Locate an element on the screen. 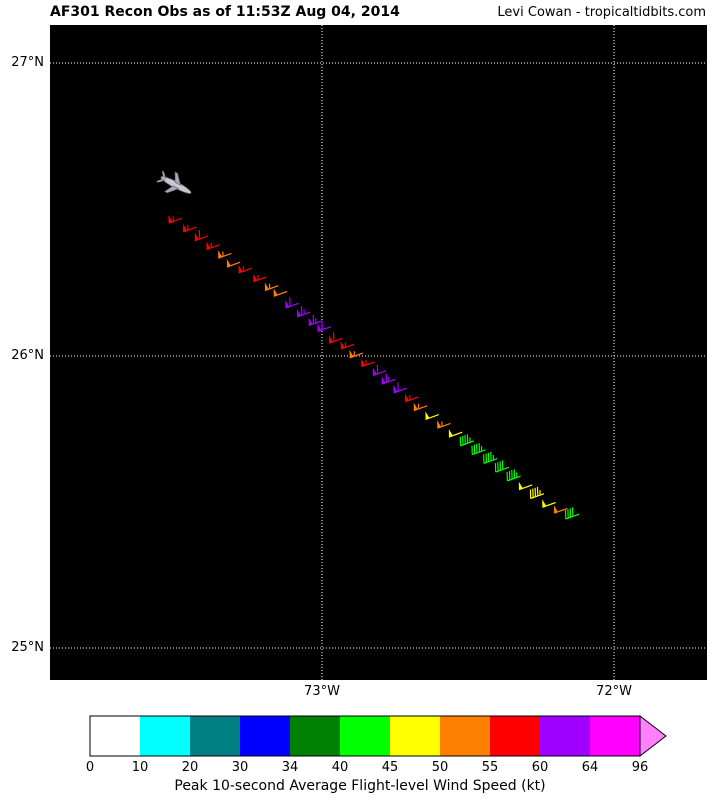 The width and height of the screenshot is (720, 800). lon-label-73: 73°W is located at coordinates (322, 691).